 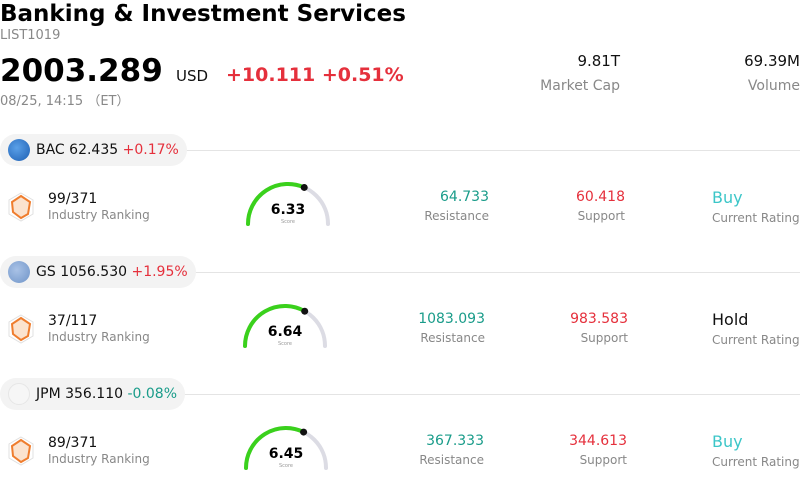 What do you see at coordinates (455, 441) in the screenshot?
I see `resistance-value: 367.333` at bounding box center [455, 441].